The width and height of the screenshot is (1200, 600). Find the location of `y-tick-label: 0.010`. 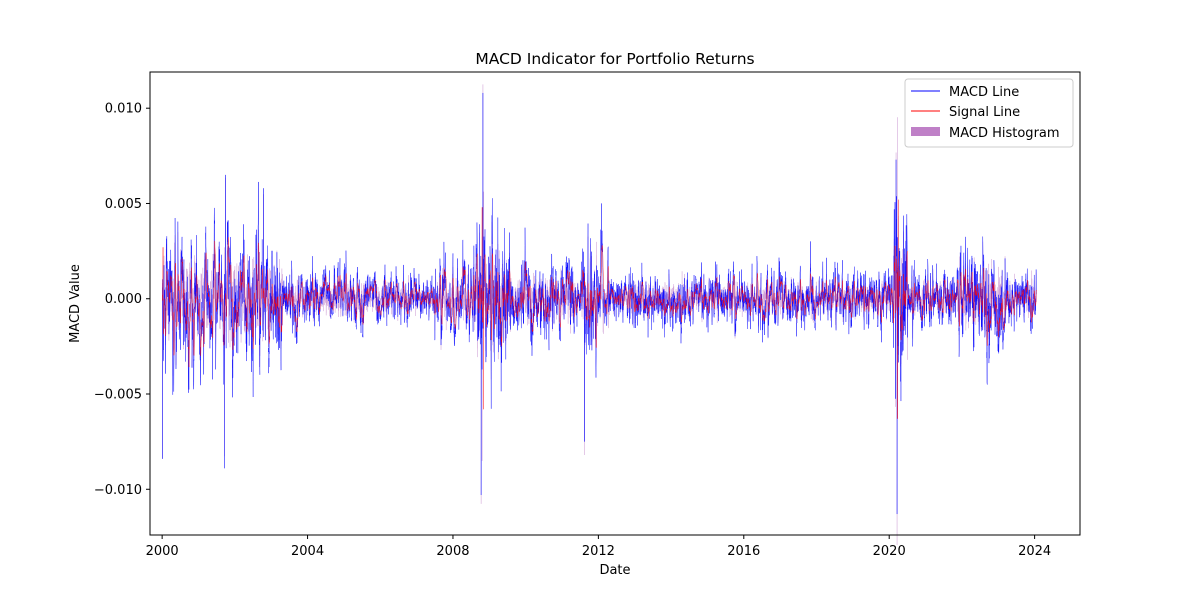

y-tick-label: 0.010 is located at coordinates (123, 109).